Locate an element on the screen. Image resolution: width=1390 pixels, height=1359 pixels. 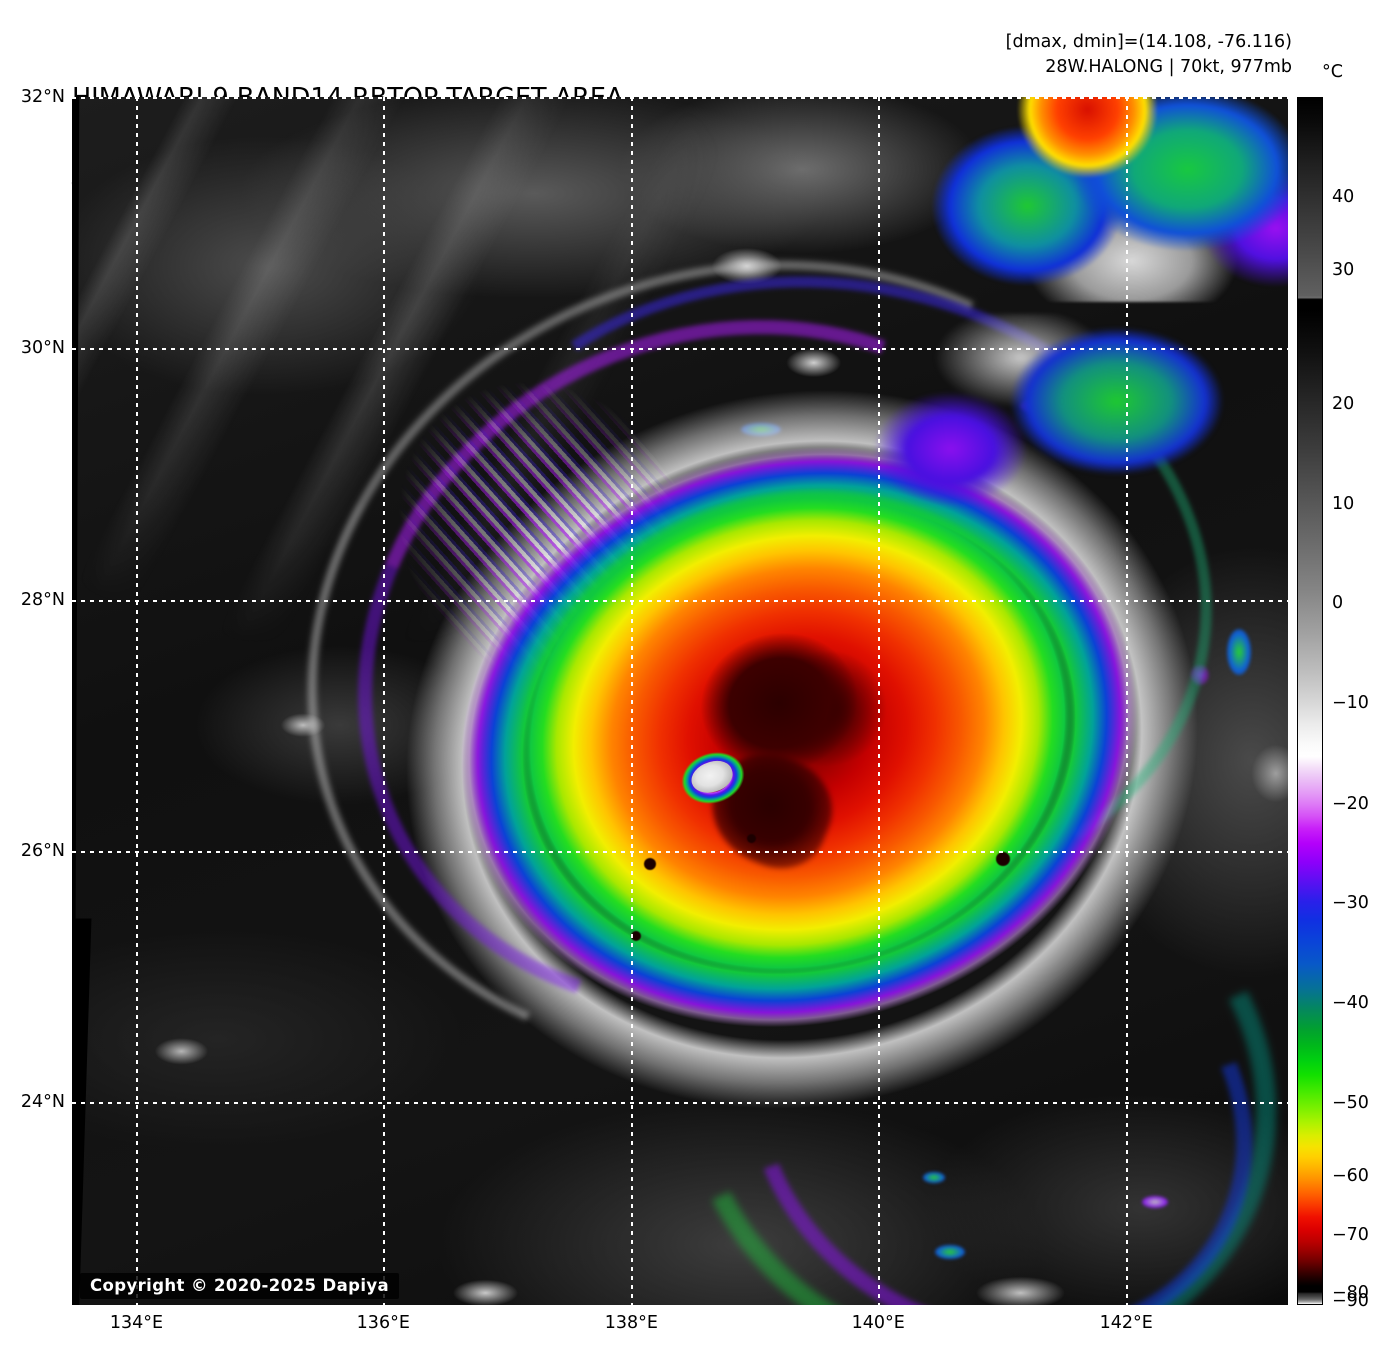
colorbar-tick-label: −60 is located at coordinates (1350, 1175).